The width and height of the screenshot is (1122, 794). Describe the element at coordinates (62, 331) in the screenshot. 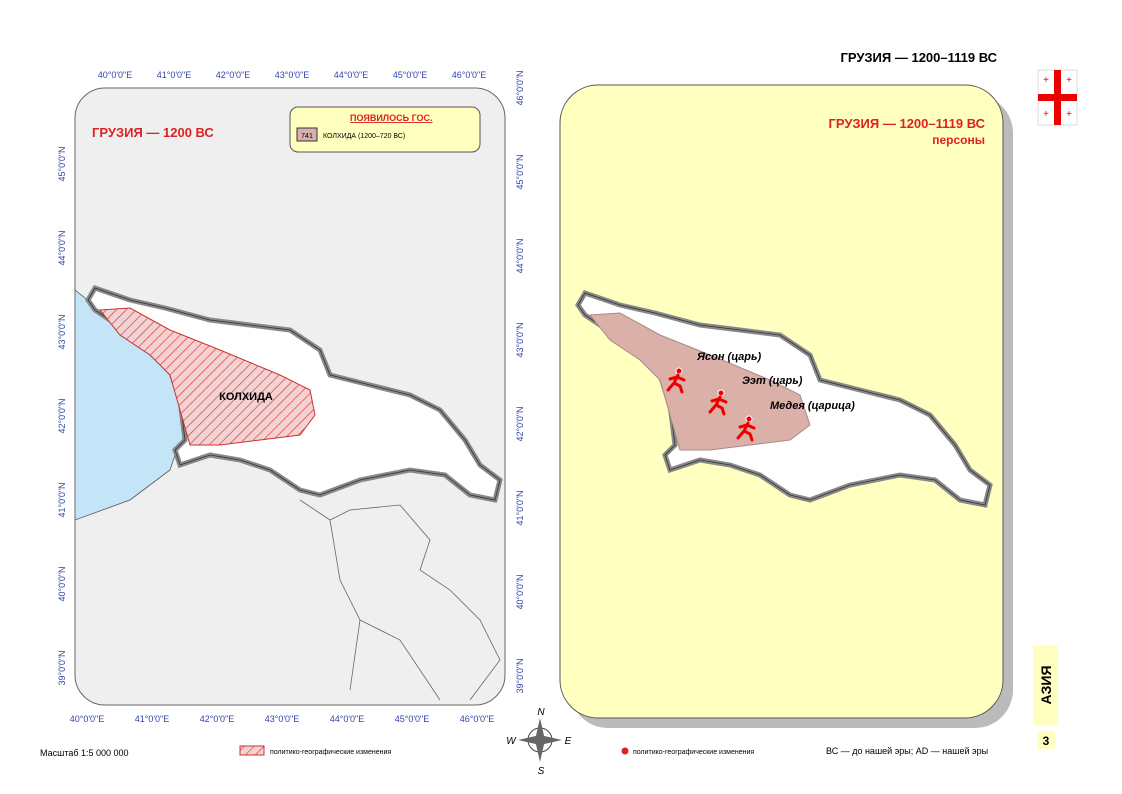

I see `lat-label-left: 43°0'0"N` at that location.